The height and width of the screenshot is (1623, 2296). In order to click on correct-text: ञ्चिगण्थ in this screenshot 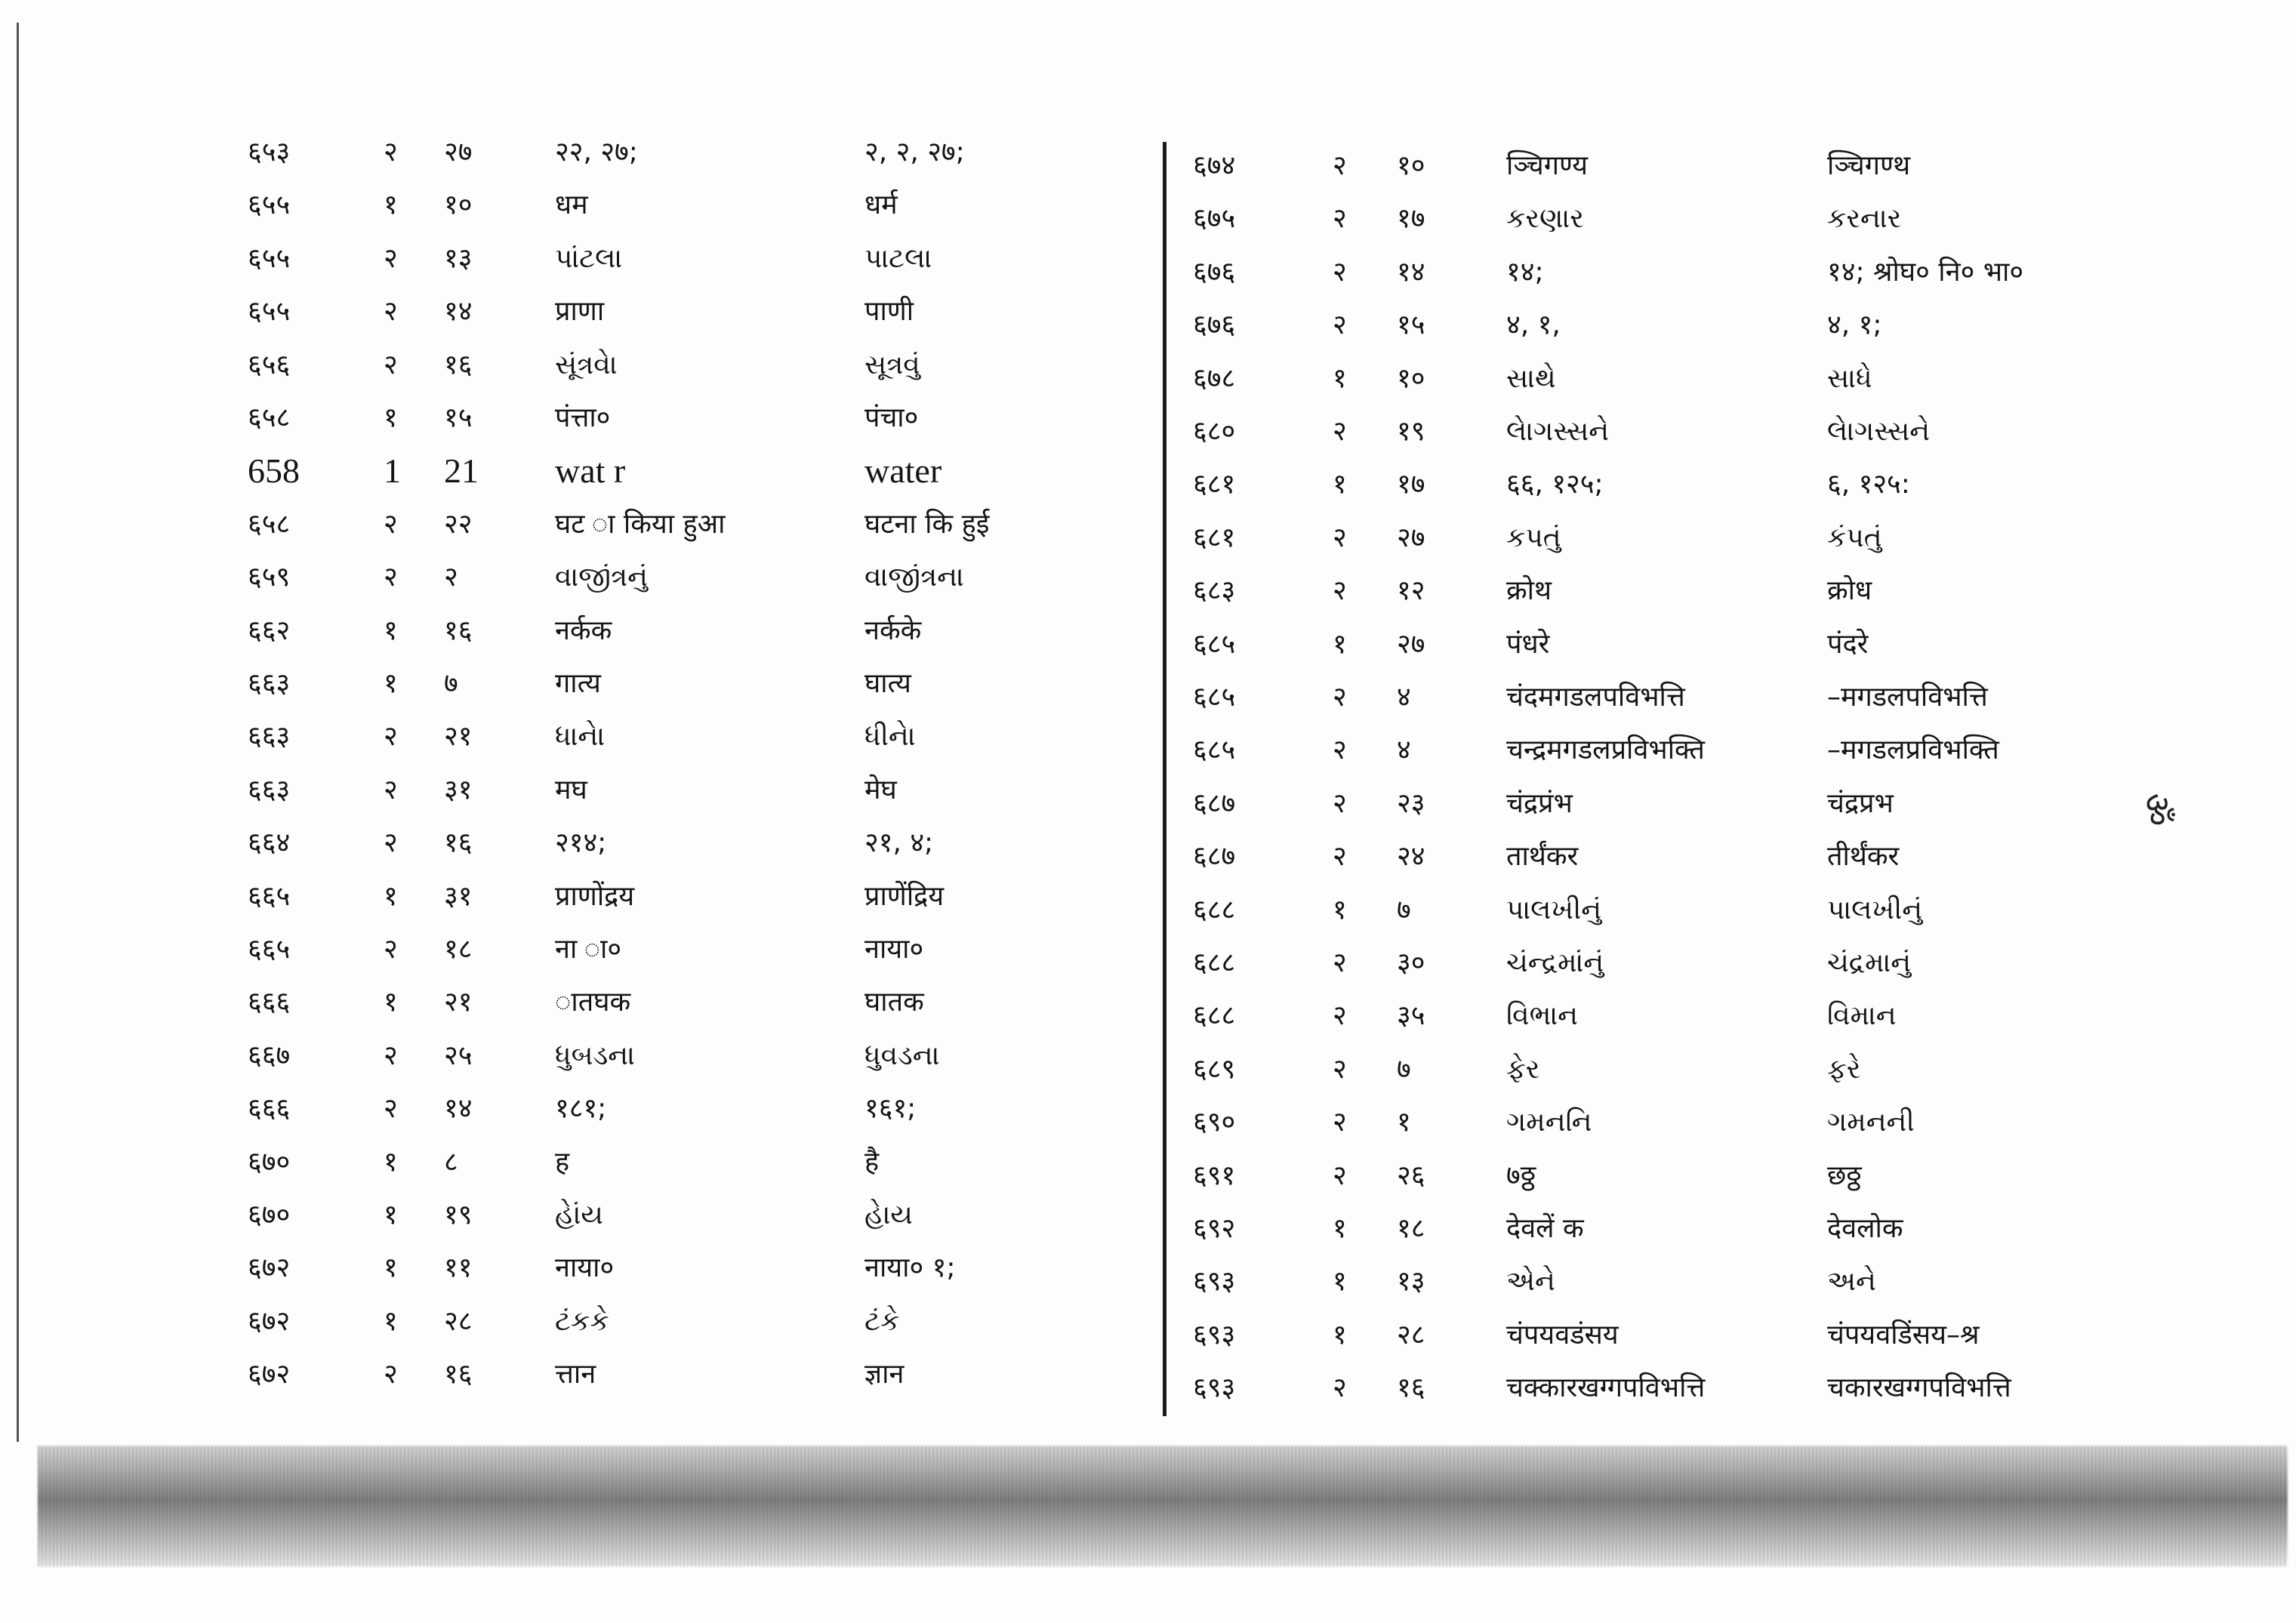, I will do `click(1869, 165)`.